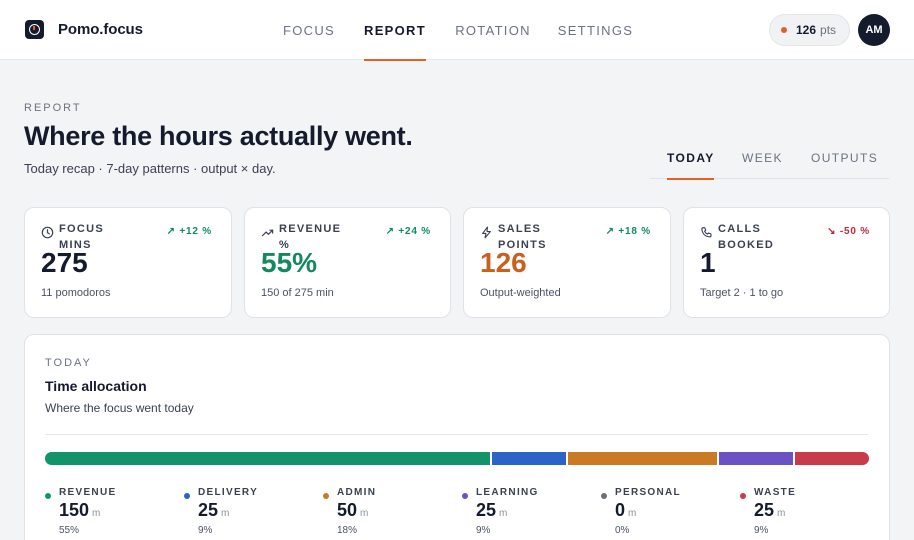 This screenshot has width=914, height=540. I want to click on brand: Pomo.focus, so click(84, 29).